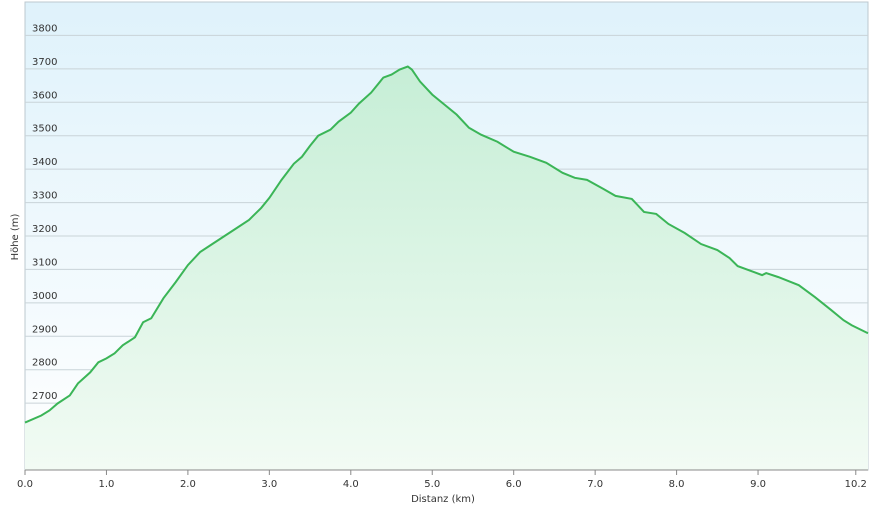  Describe the element at coordinates (188, 484) in the screenshot. I see `x-tick-label: 2.0` at that location.